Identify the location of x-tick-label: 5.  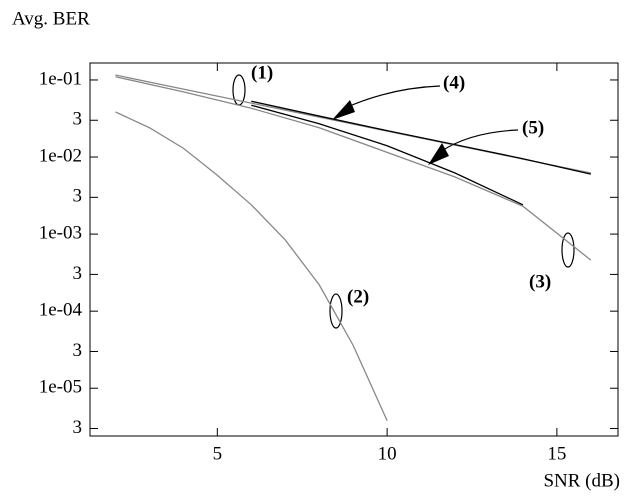
(218, 453).